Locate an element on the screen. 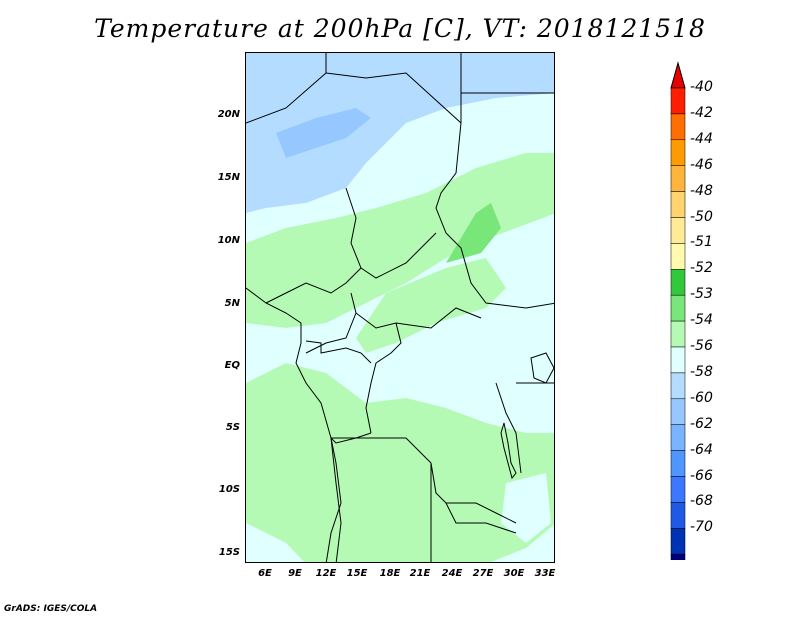 This screenshot has width=800, height=618. lat-label: 5N is located at coordinates (232, 303).